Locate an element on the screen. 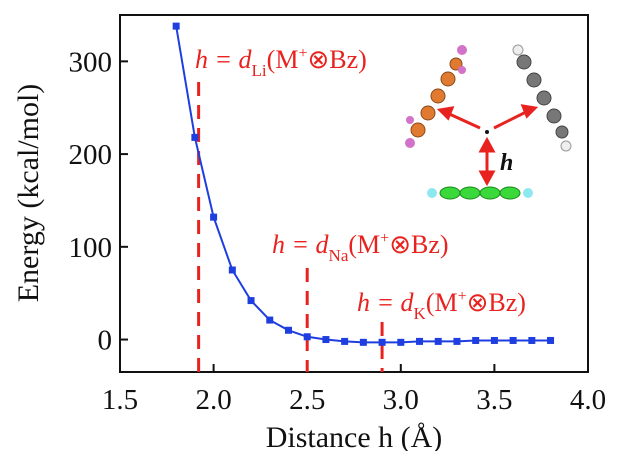  x-tick-label: 2.0 is located at coordinates (213, 400).